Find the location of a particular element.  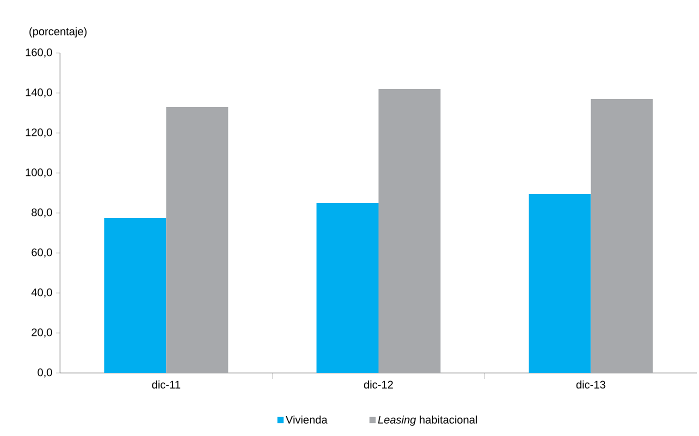

x-tick-label: dic-11 is located at coordinates (166, 384).